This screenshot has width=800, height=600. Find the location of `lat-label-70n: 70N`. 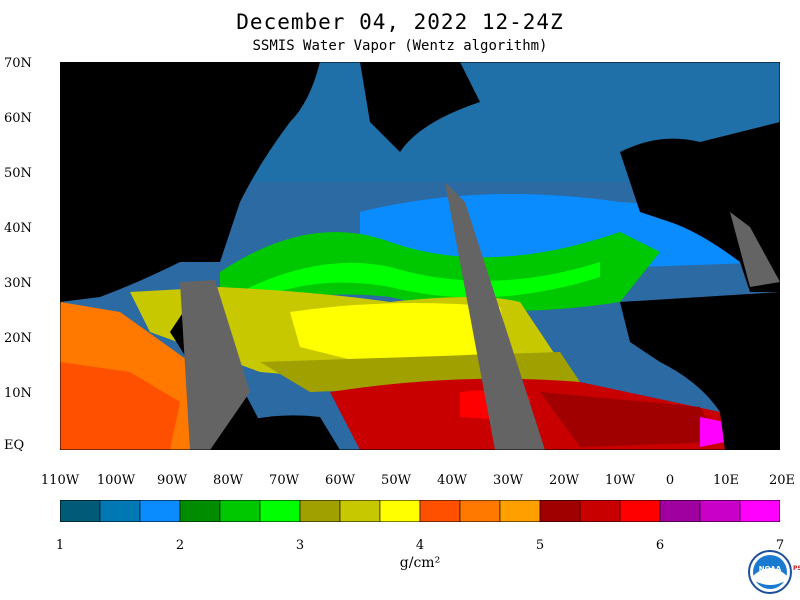

lat-label-70n: 70N is located at coordinates (18, 63).